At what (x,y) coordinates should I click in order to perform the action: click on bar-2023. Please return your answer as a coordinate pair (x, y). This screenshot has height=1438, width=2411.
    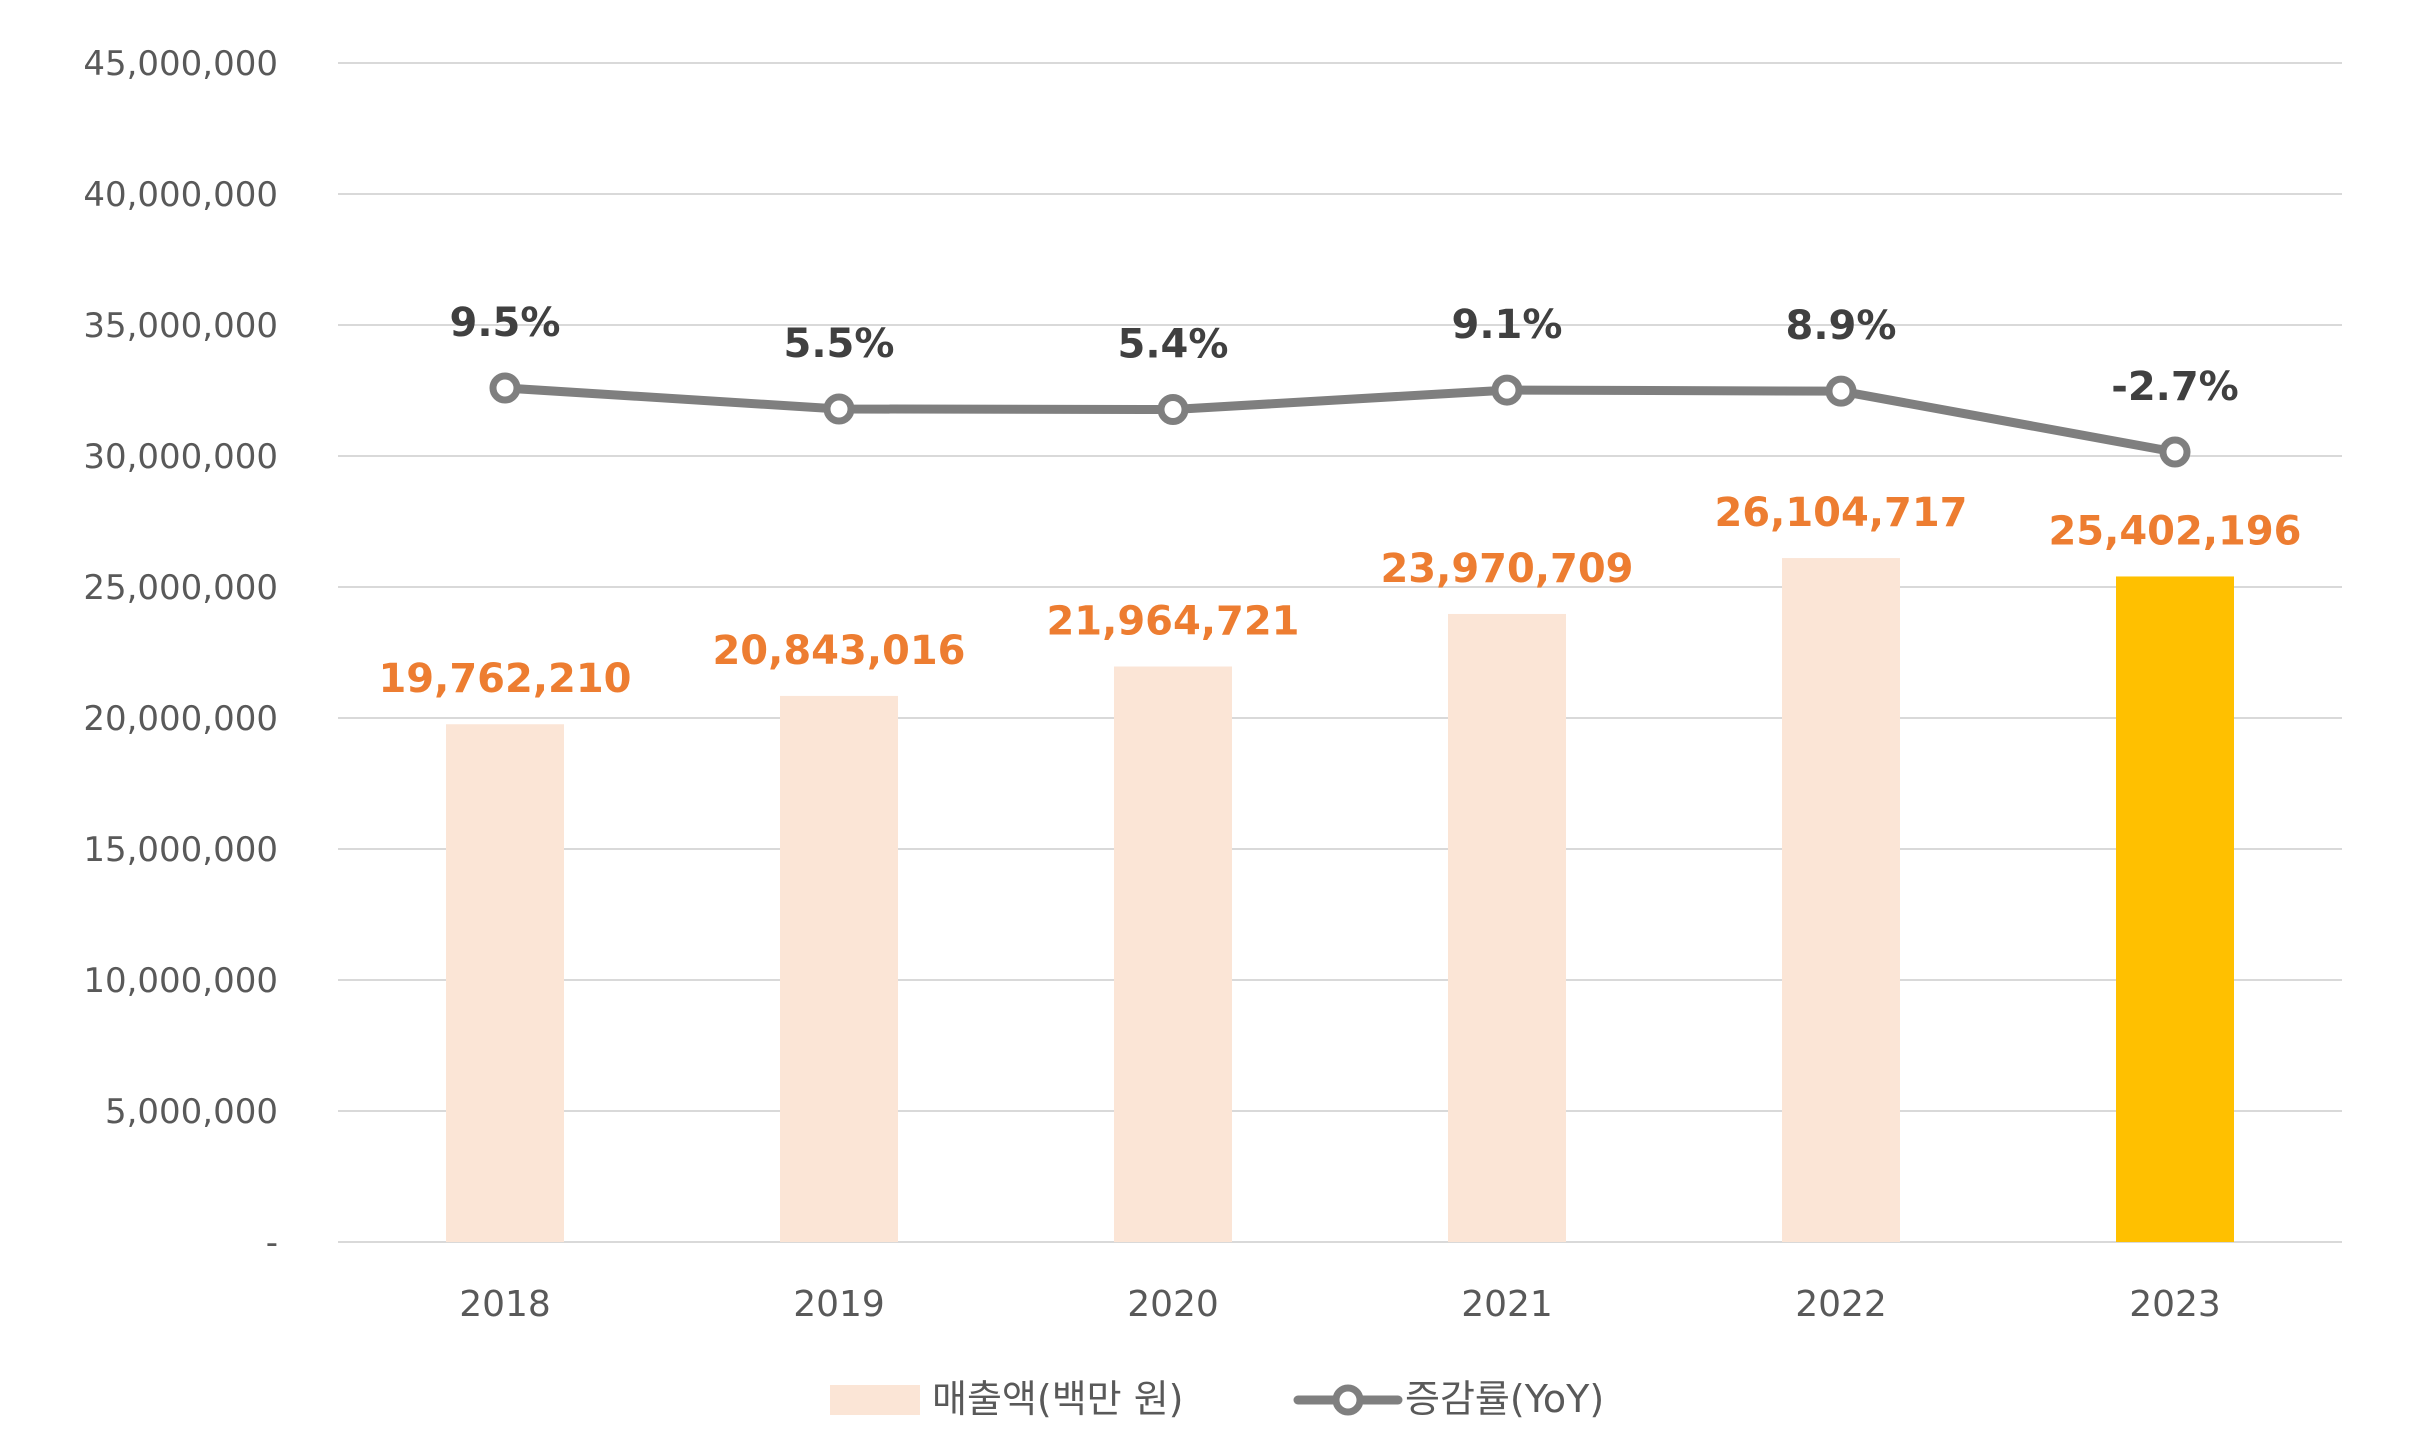
    Looking at the image, I should click on (2175, 909).